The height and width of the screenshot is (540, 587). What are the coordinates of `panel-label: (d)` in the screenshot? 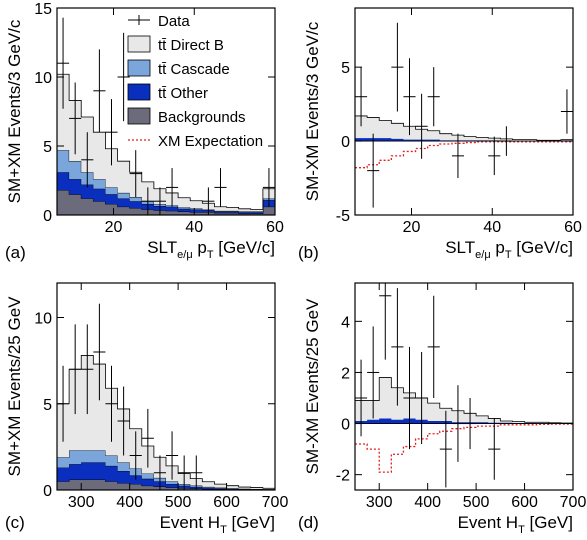 It's located at (308, 522).